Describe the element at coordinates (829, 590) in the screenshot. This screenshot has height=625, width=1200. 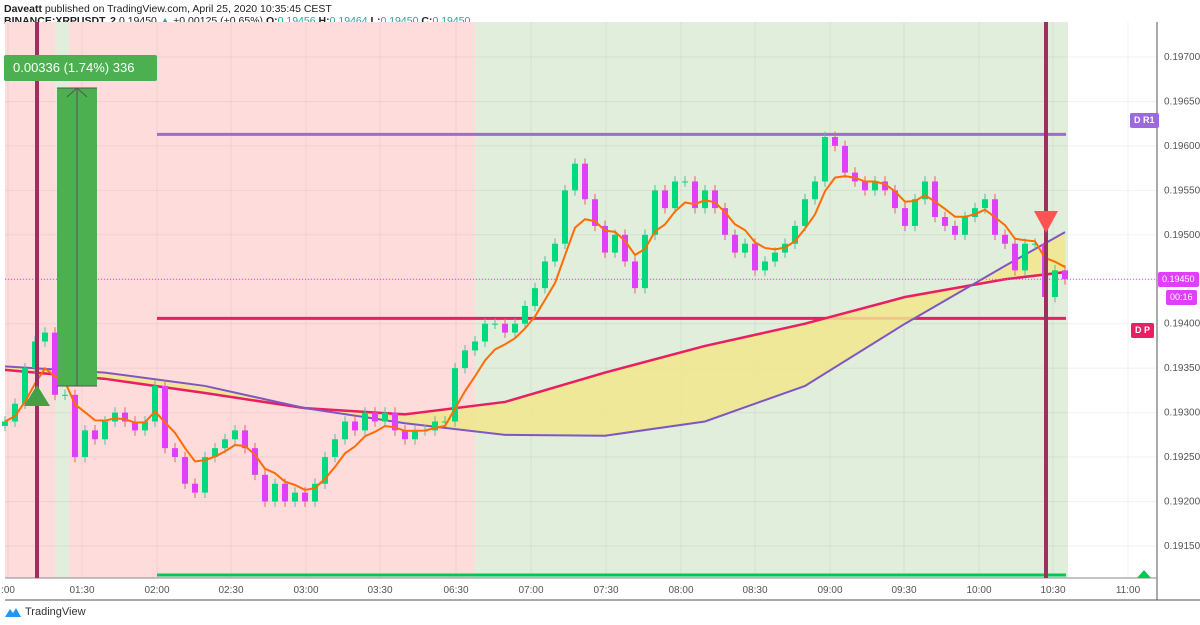
I see `x-tick-label: 09:00` at that location.